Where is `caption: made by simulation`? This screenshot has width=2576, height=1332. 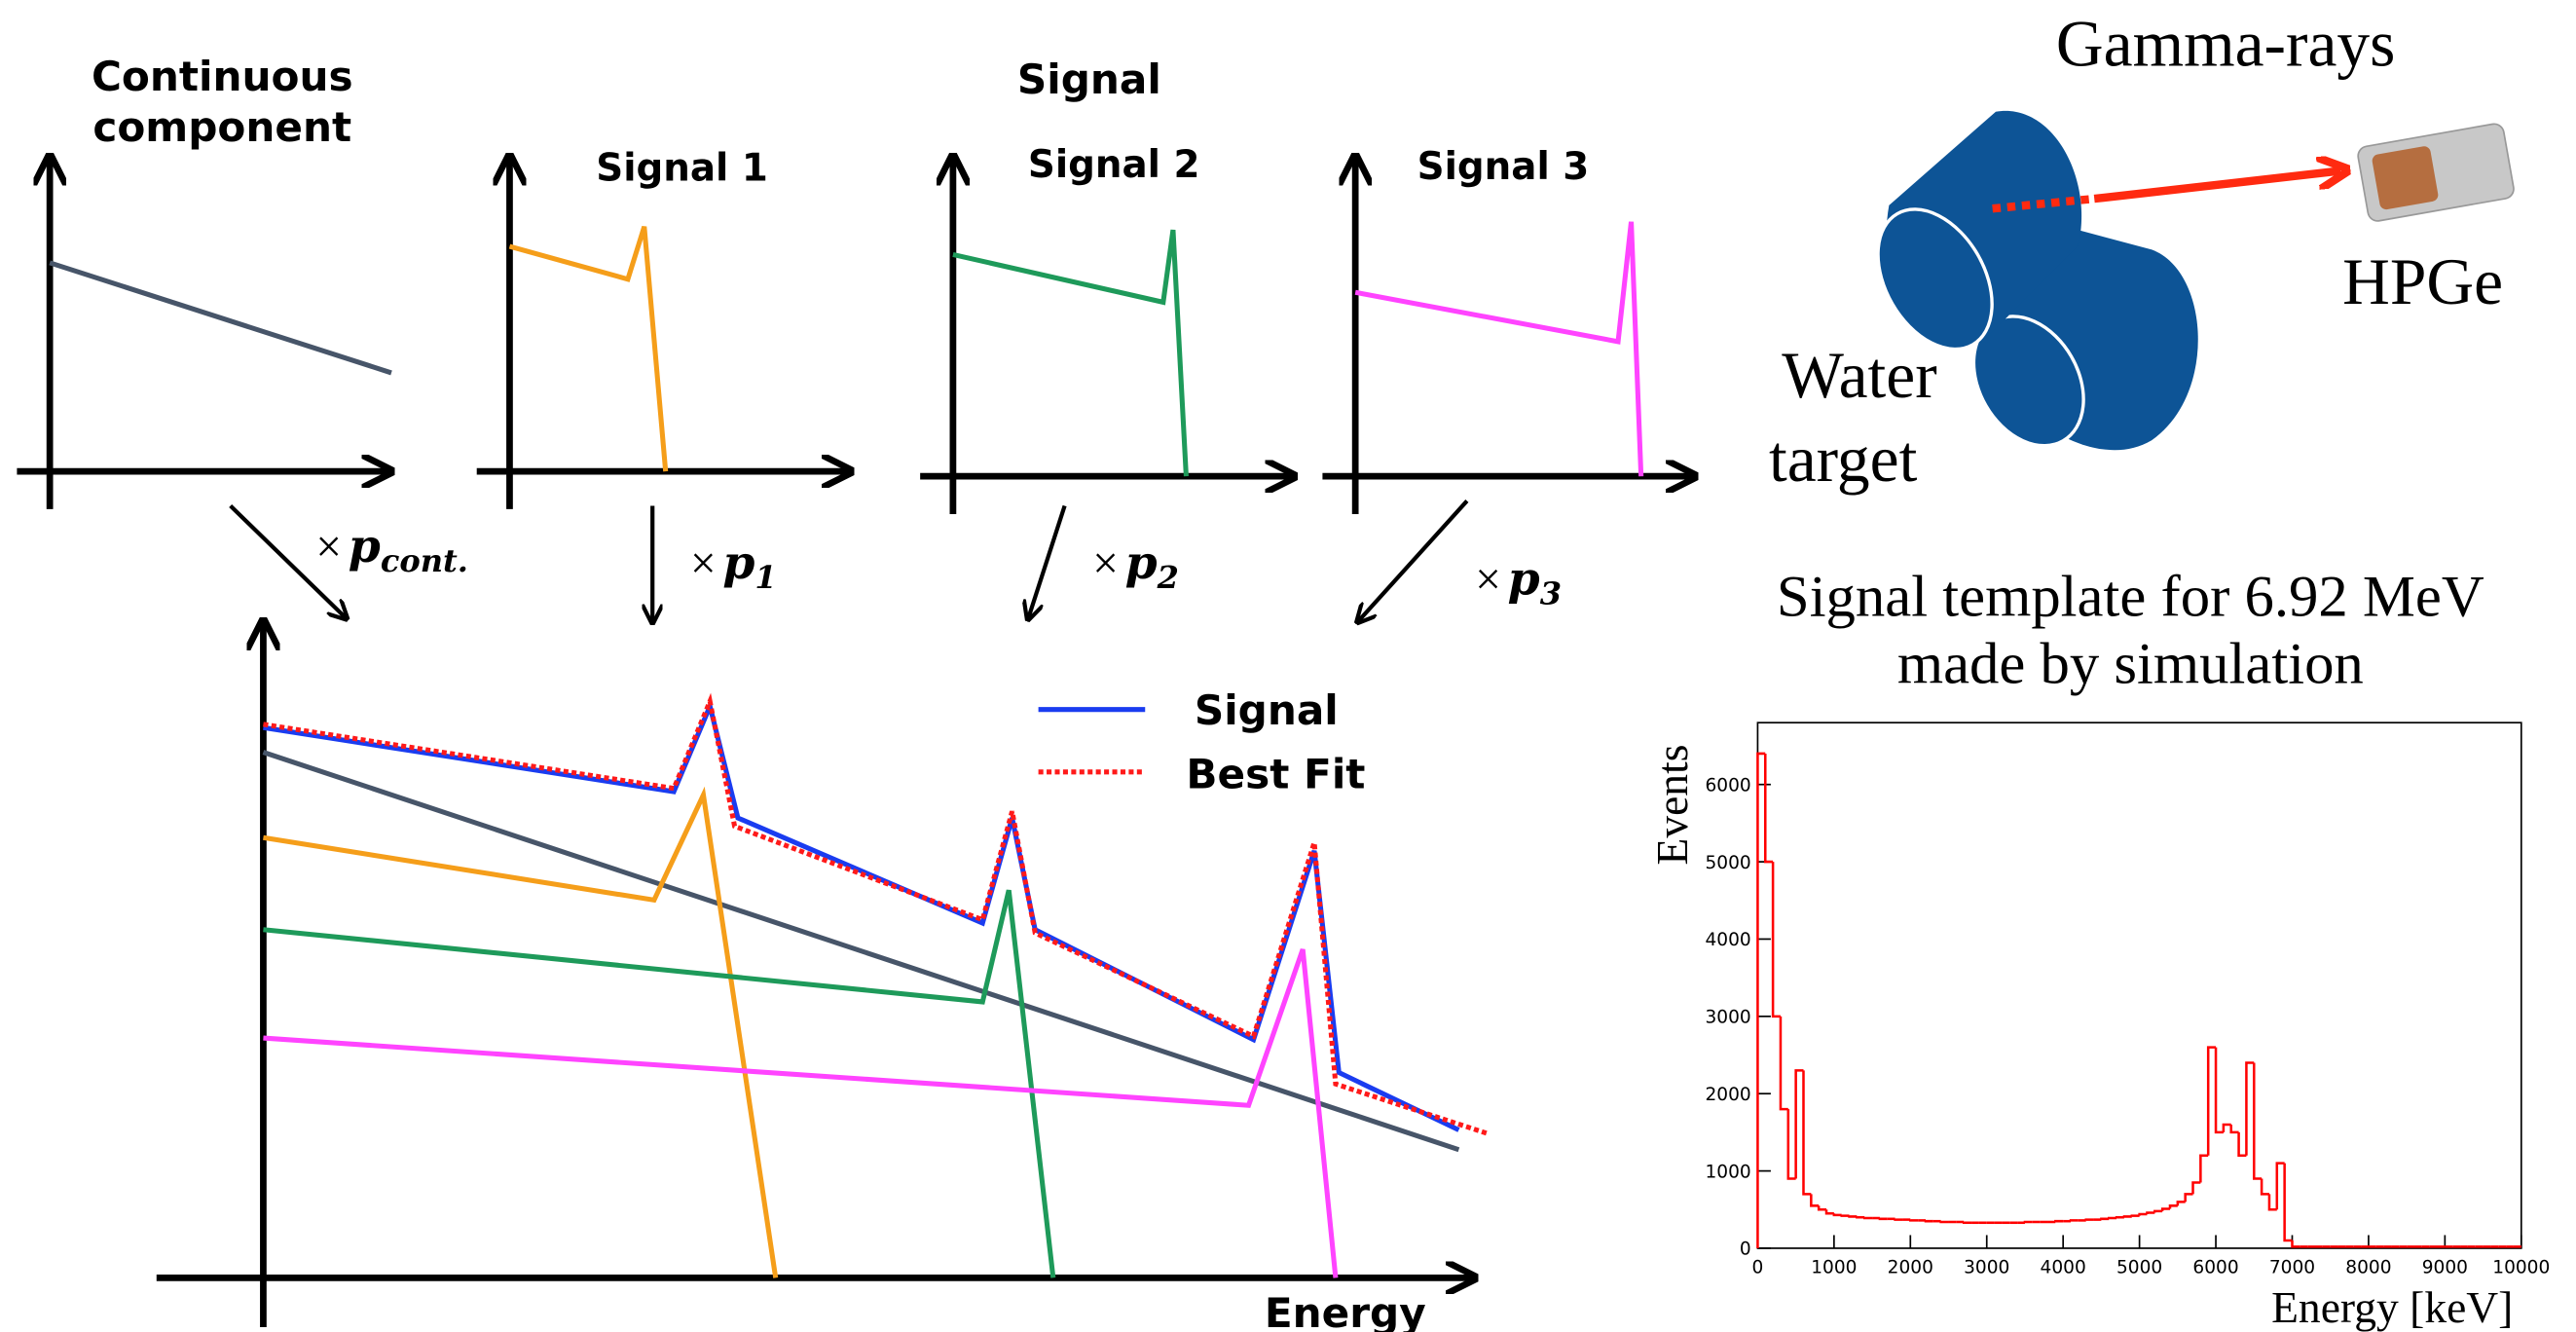
caption: made by simulation is located at coordinates (2130, 664).